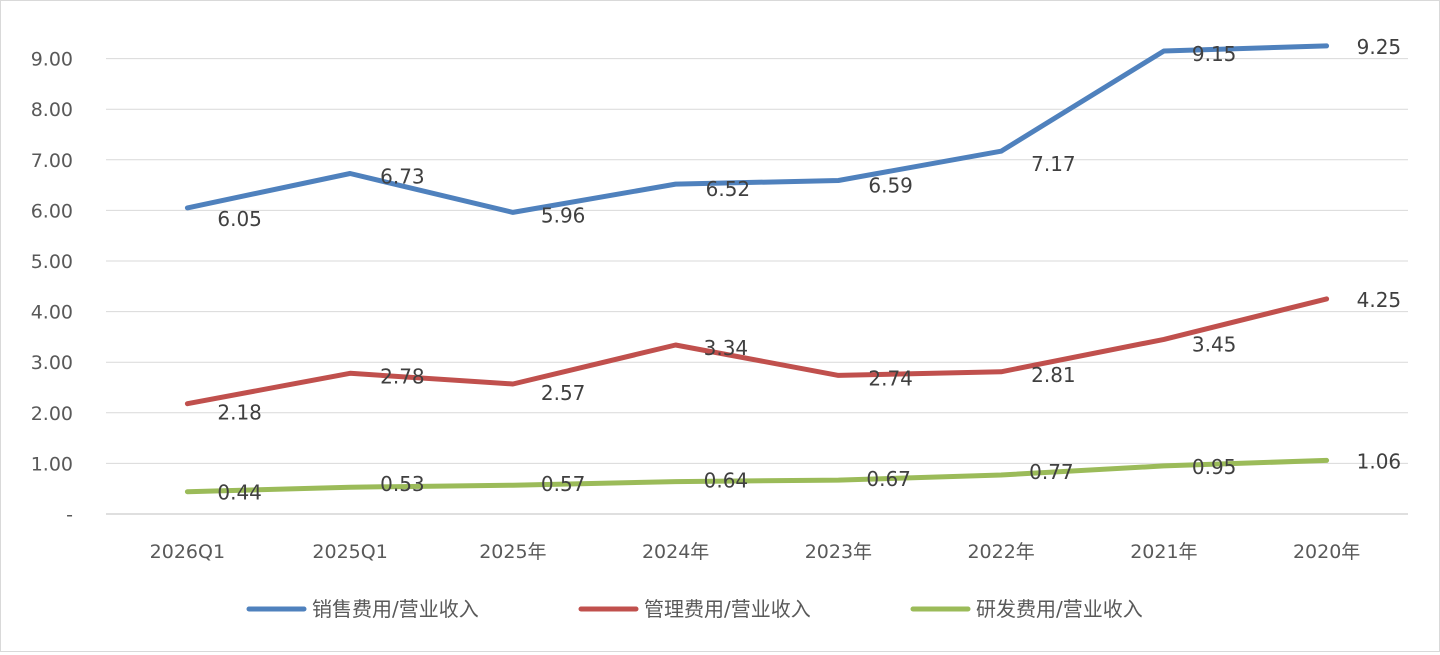 The image size is (1440, 655). I want to click on data-label: 0.67, so click(888, 479).